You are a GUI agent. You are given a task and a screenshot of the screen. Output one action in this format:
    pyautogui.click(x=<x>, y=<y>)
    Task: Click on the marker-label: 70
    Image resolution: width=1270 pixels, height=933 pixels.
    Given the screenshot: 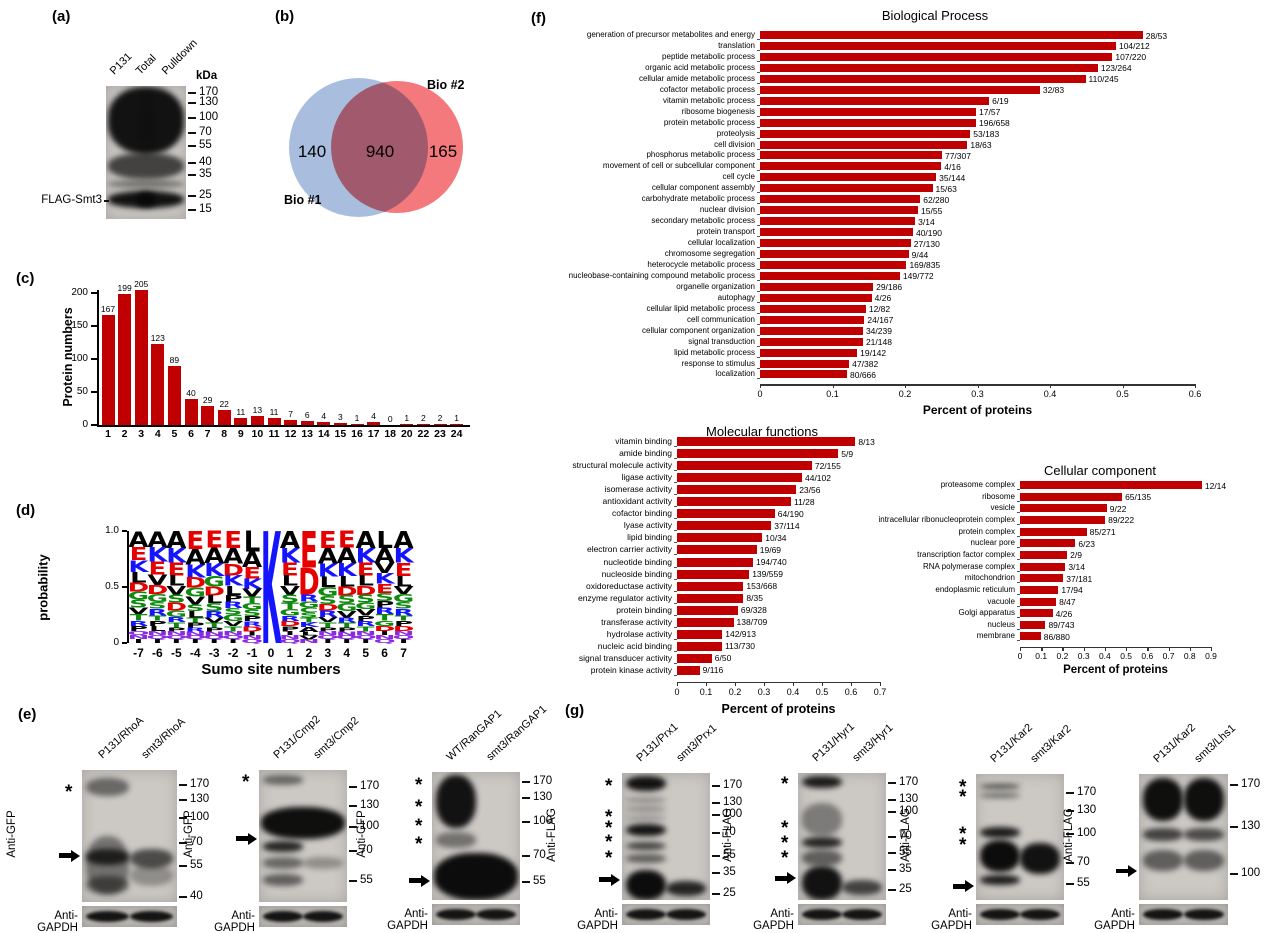 What is the action you would take?
    pyautogui.click(x=205, y=131)
    